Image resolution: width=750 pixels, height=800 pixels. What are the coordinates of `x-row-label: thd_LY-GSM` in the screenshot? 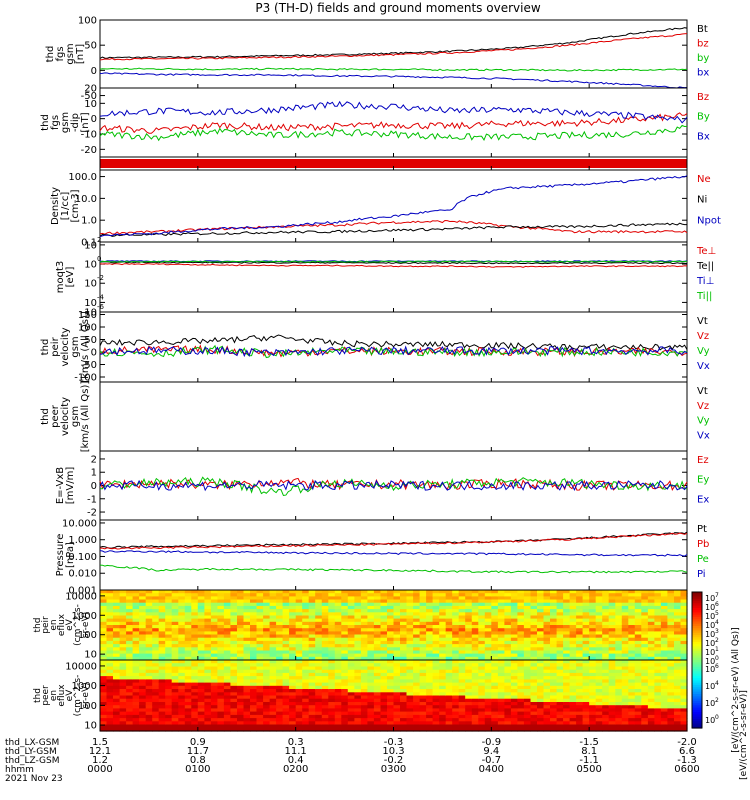 It's located at (31, 752).